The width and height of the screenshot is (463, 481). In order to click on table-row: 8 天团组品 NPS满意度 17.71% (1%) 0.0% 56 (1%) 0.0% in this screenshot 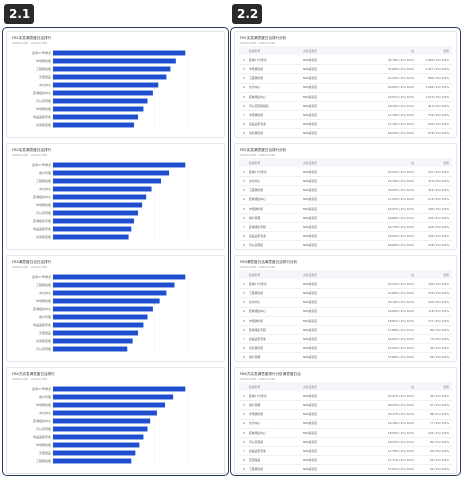, I will do `click(345, 461)`.